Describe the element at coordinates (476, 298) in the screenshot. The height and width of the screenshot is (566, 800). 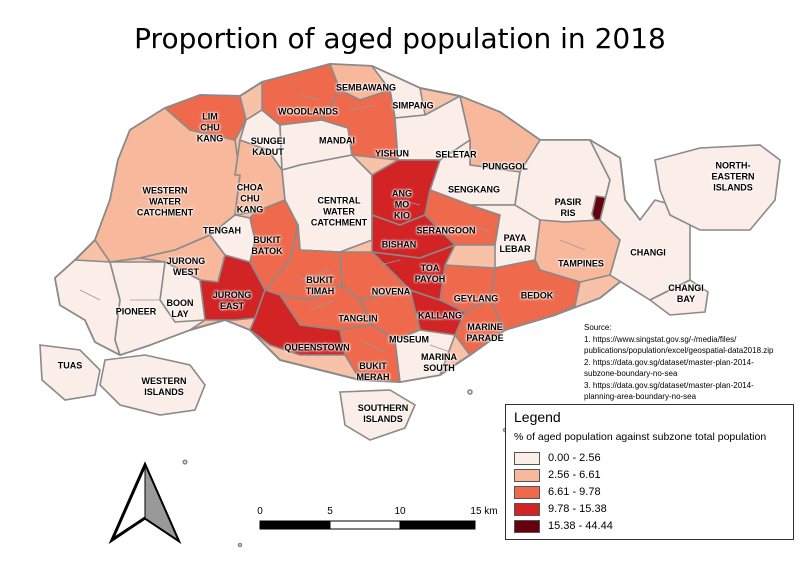
I see `label-geylang: GEYLANG` at that location.